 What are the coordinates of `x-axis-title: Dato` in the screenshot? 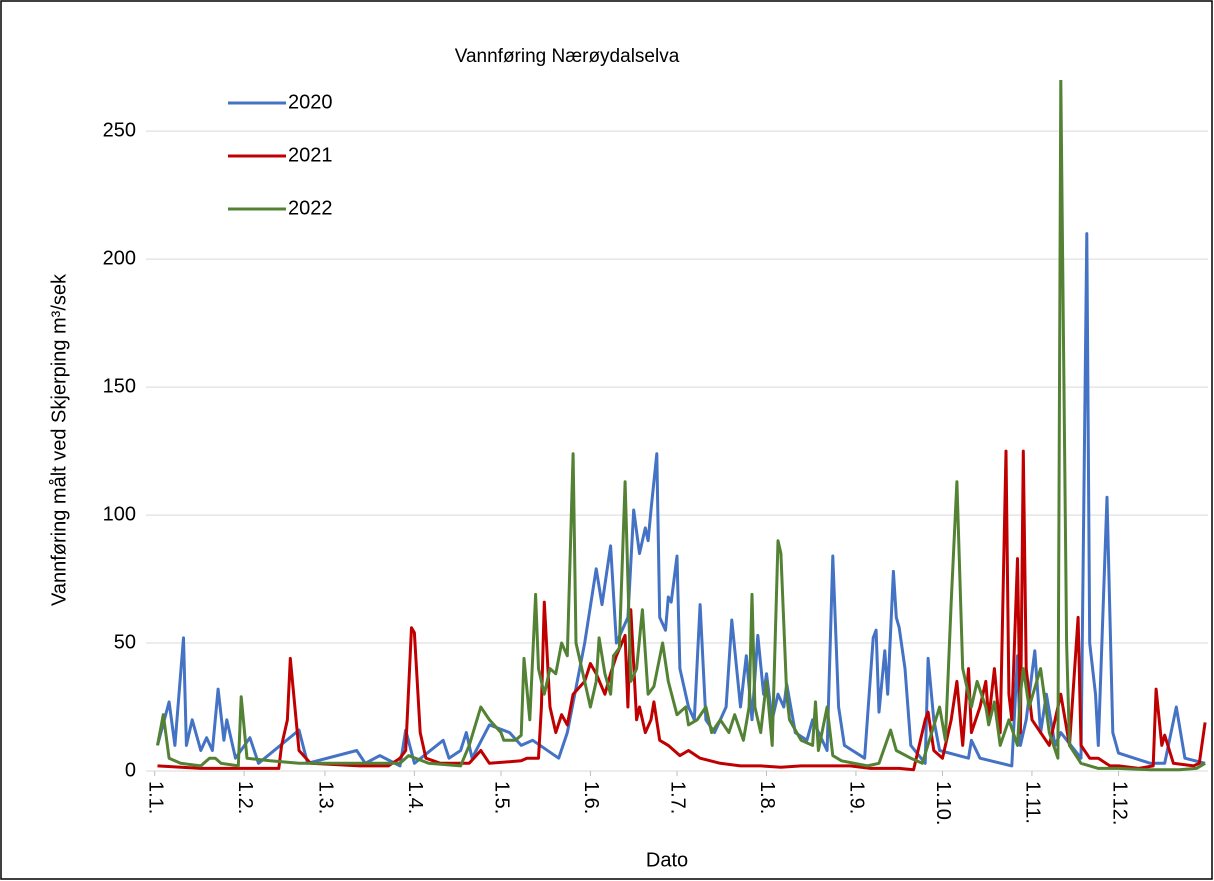 It's located at (667, 860).